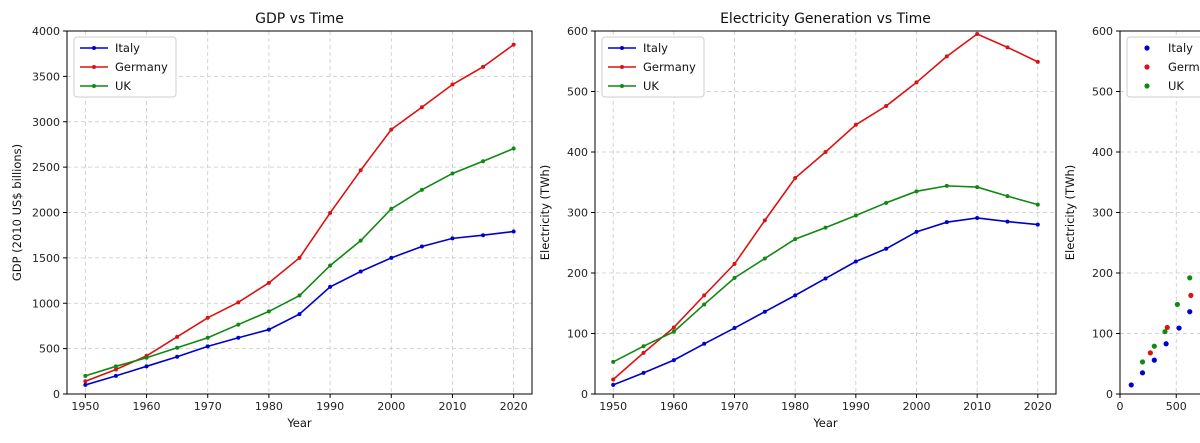  I want to click on y-tick-label: 100, so click(577, 334).